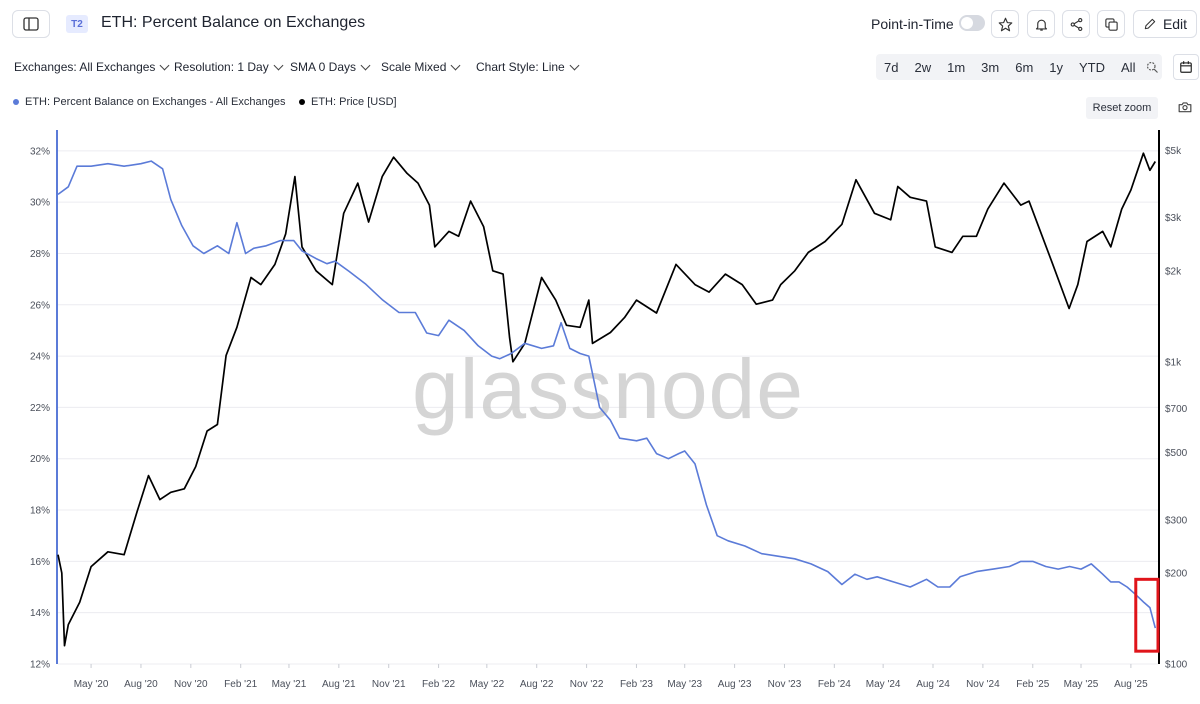 The image size is (1200, 704). What do you see at coordinates (1131, 684) in the screenshot?
I see `x-tick-label: Aug '25` at bounding box center [1131, 684].